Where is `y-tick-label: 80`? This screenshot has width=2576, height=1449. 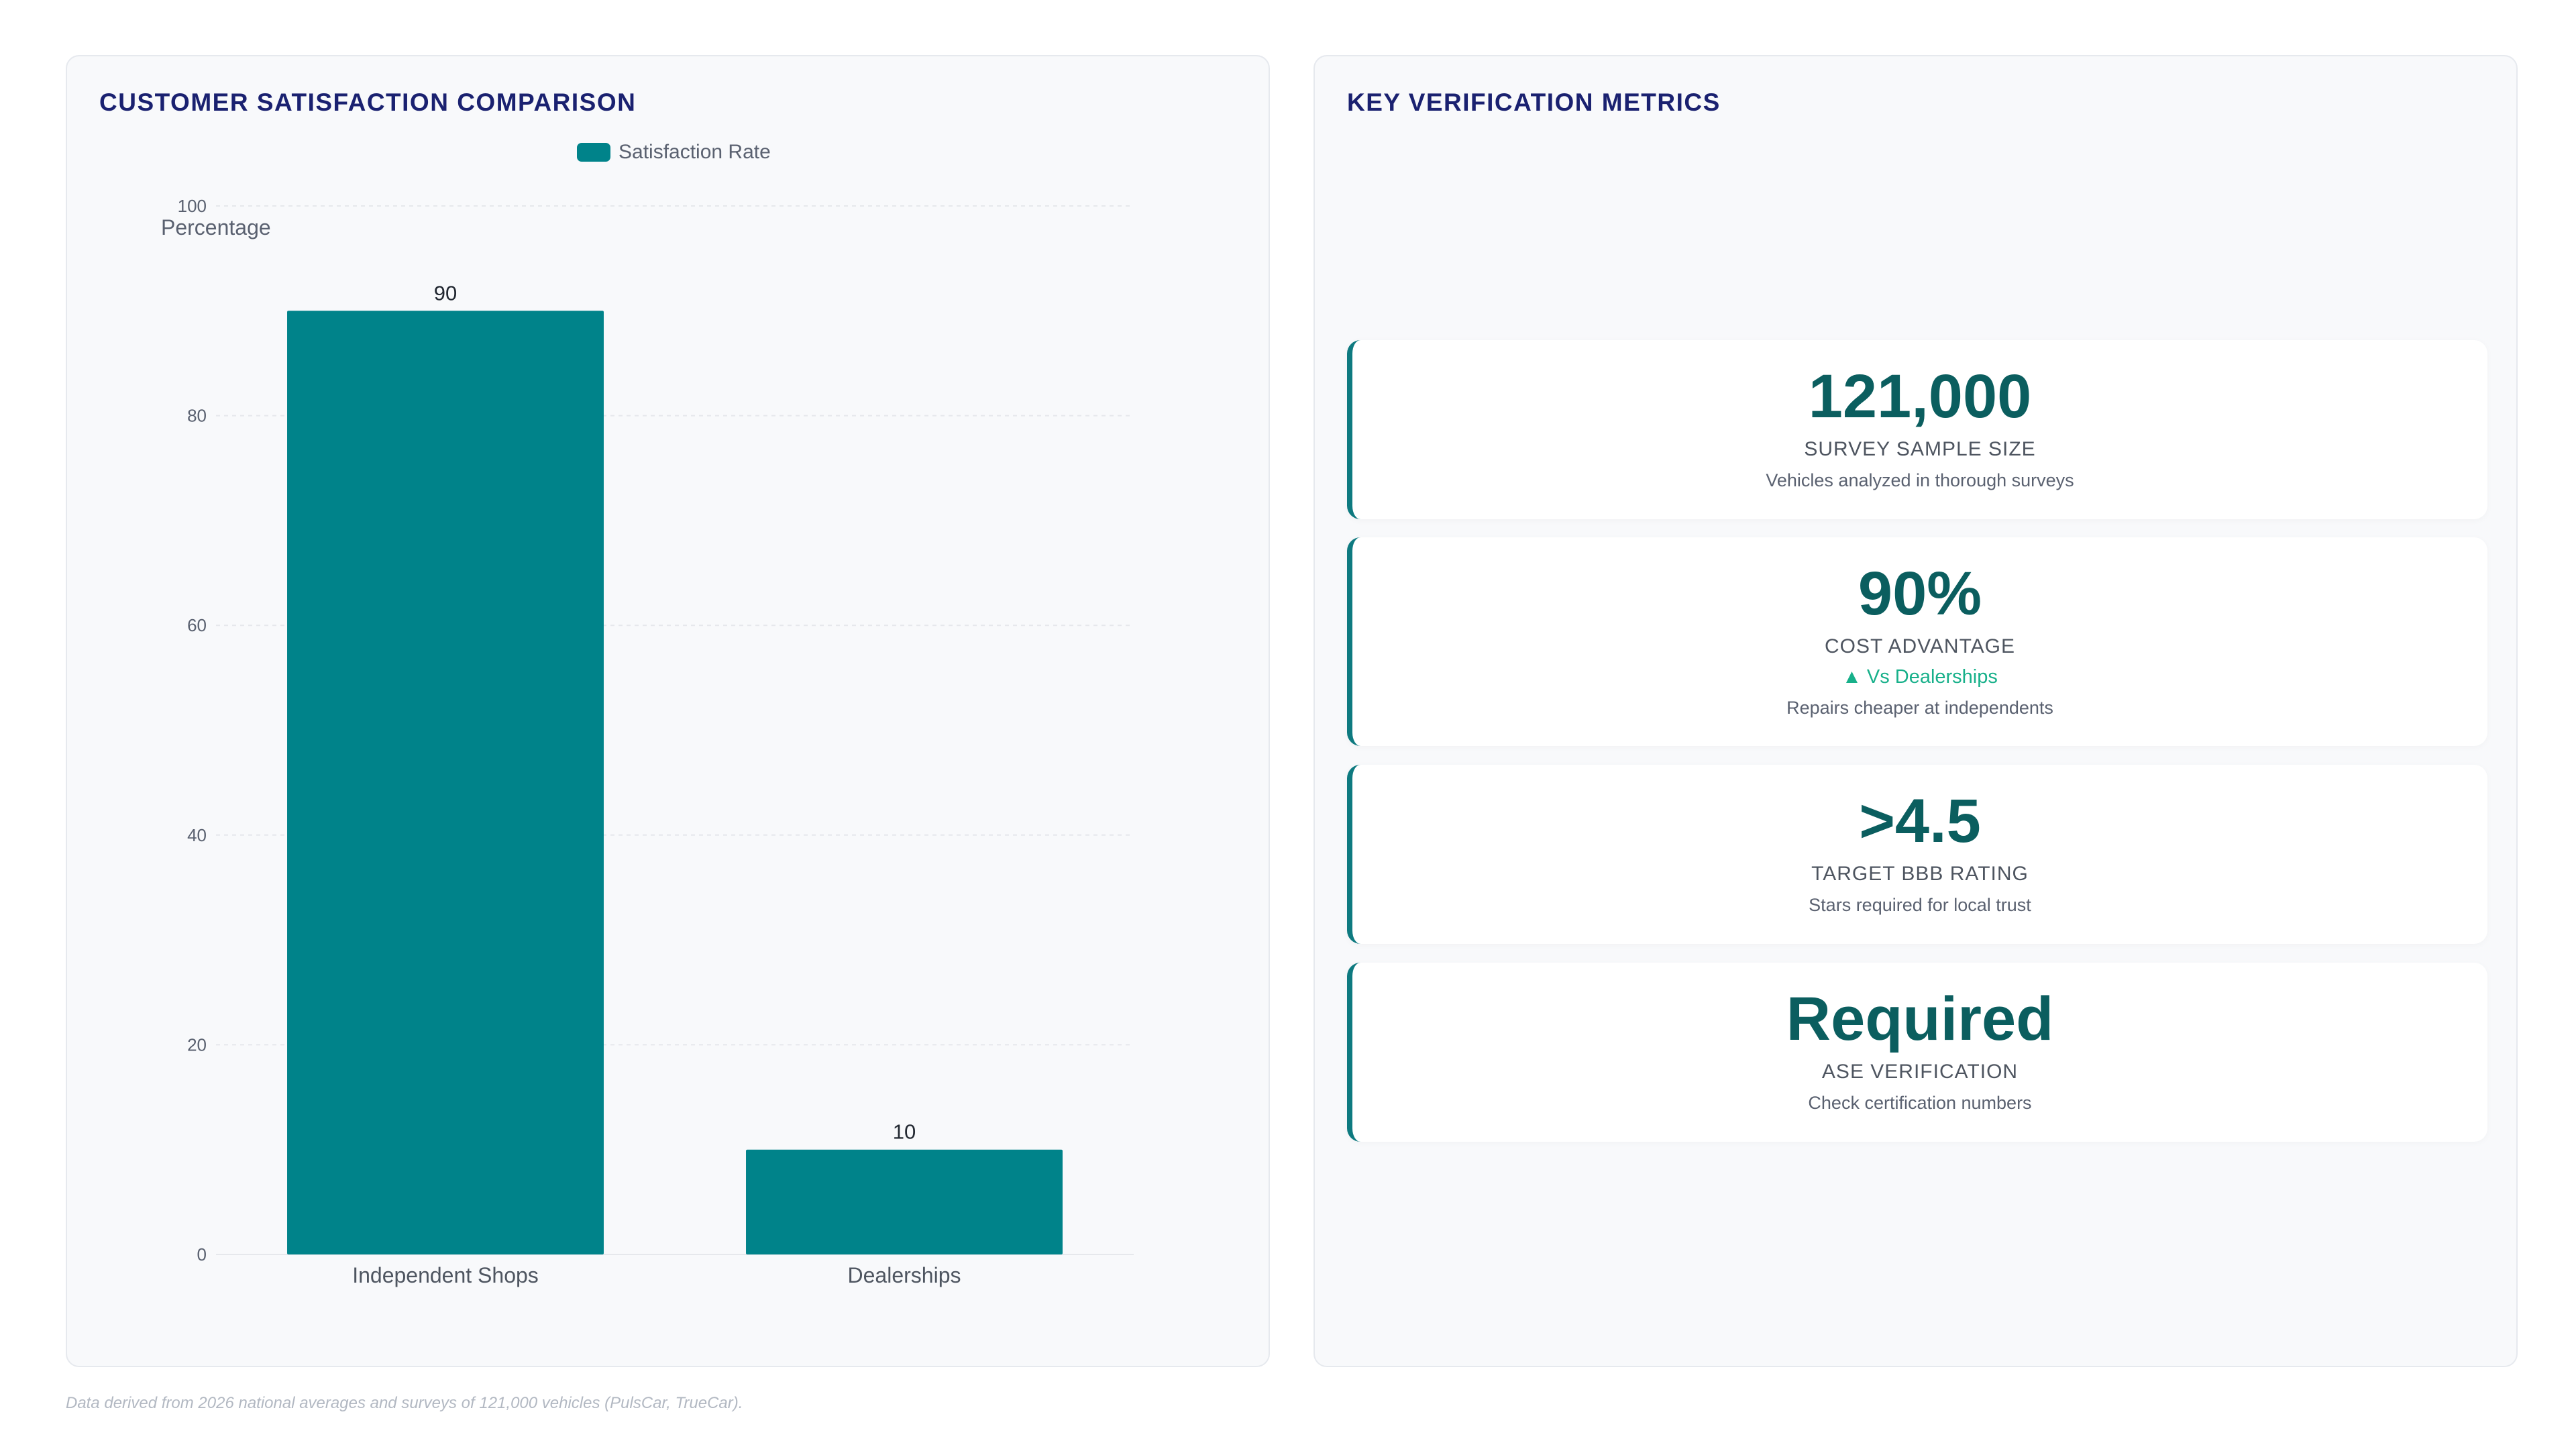 y-tick-label: 80 is located at coordinates (197, 416).